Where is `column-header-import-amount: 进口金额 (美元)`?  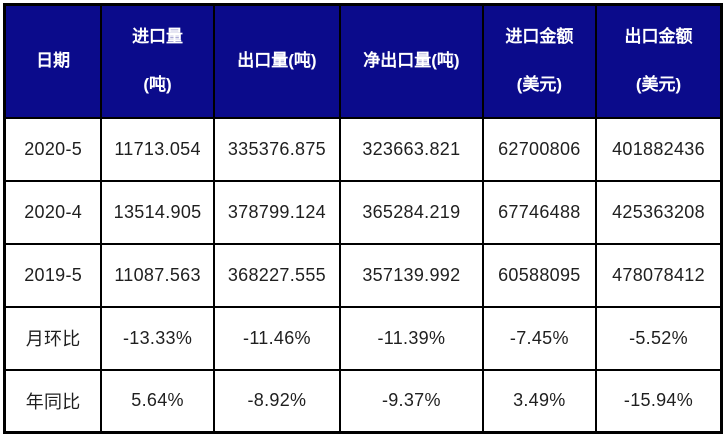
column-header-import-amount: 进口金额 (美元) is located at coordinates (539, 61).